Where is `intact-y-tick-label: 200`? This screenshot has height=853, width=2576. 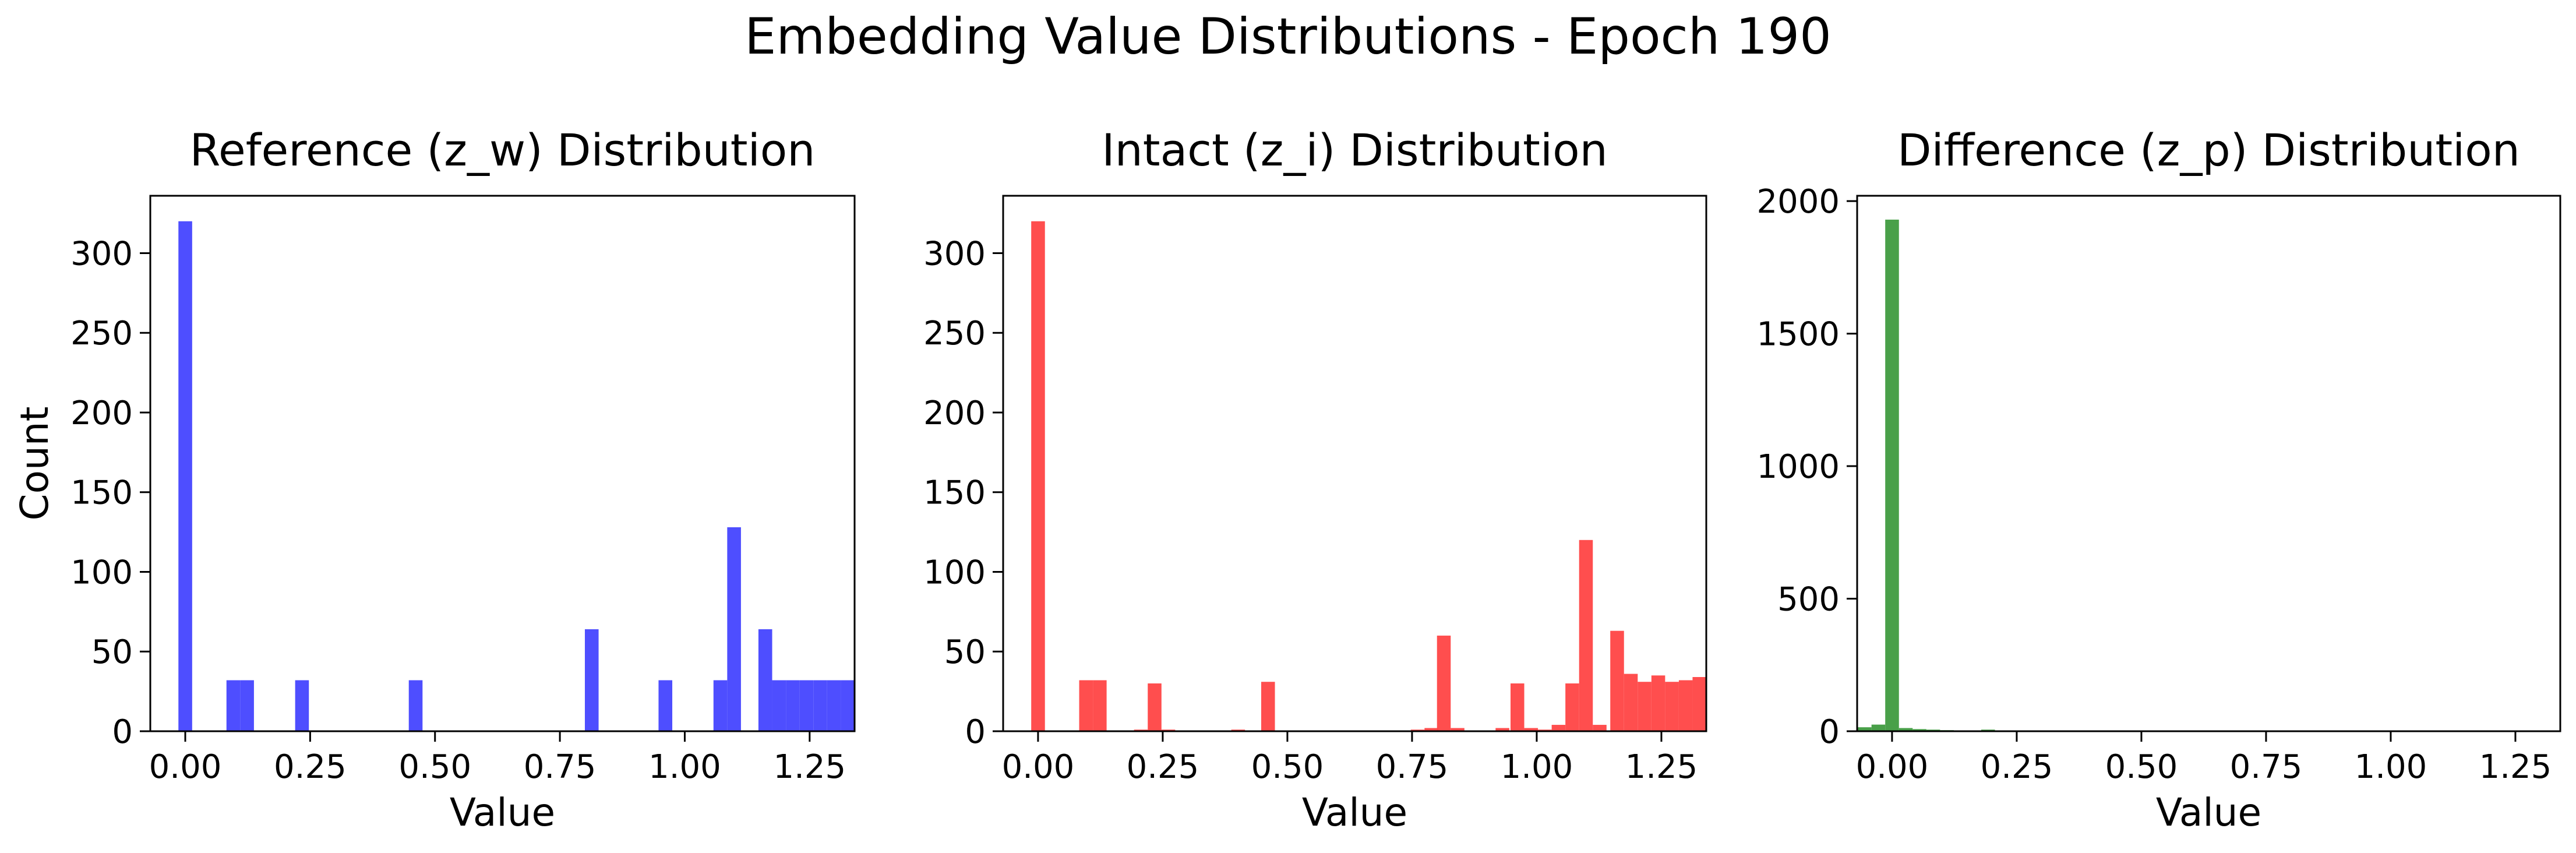 intact-y-tick-label: 200 is located at coordinates (955, 413).